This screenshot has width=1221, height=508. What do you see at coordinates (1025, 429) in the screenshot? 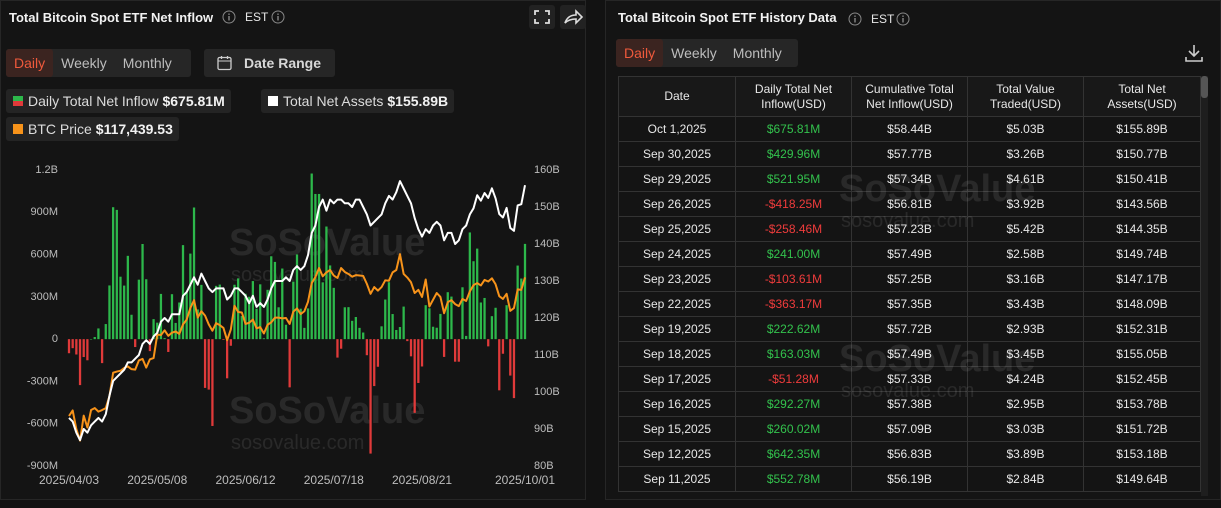
I see `table-cell: $3.03B` at bounding box center [1025, 429].